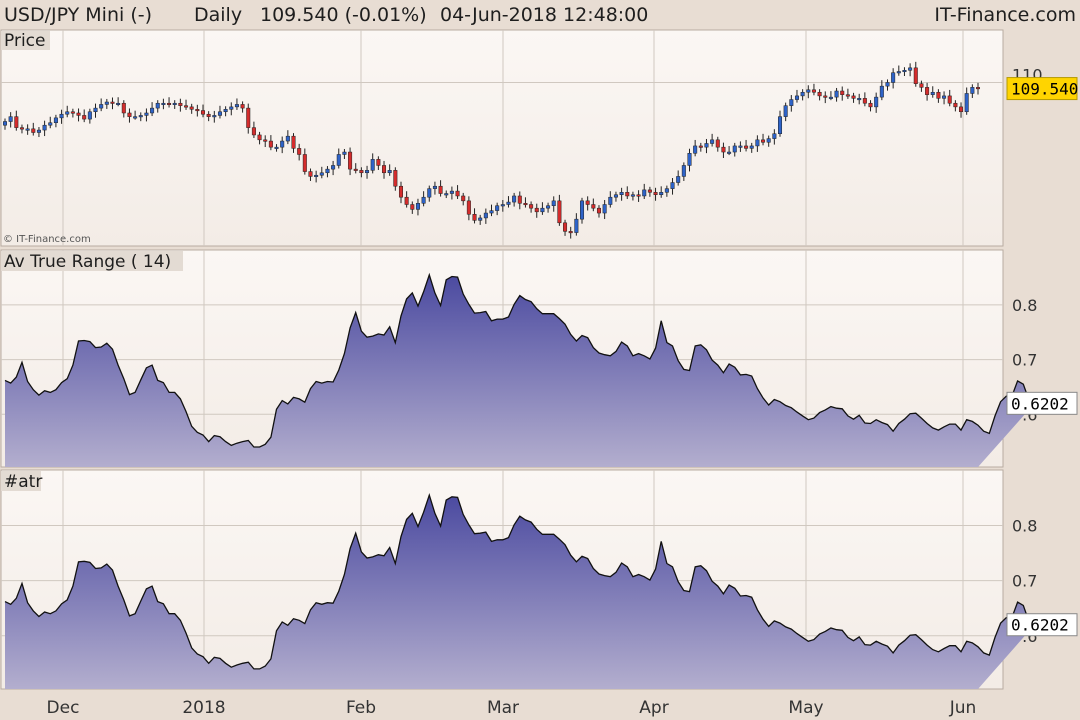 The image size is (1080, 720). I want to click on price-panel-label: Price, so click(24, 41).